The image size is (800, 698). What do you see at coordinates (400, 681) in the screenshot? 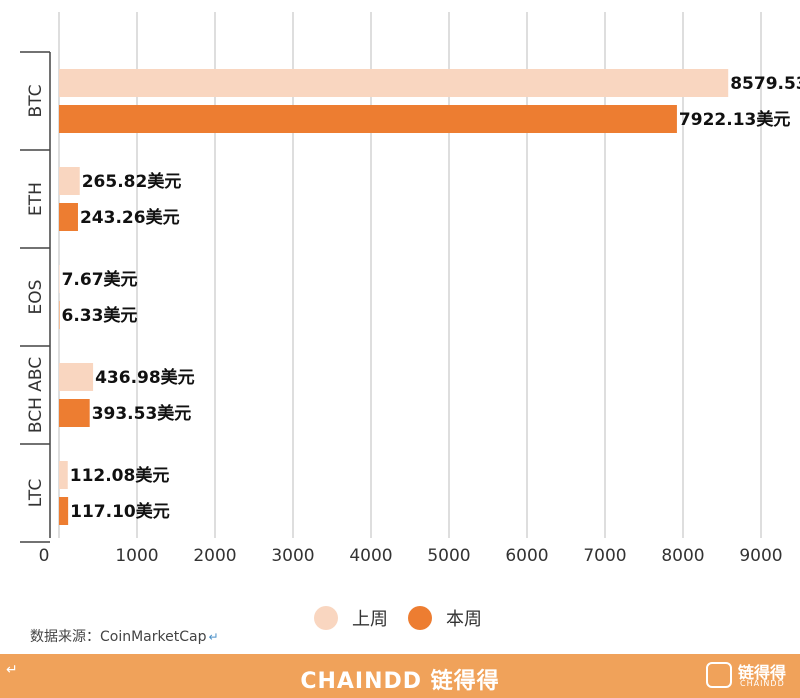
I see `footer-brand: CHAINDD 链得得` at bounding box center [400, 681].